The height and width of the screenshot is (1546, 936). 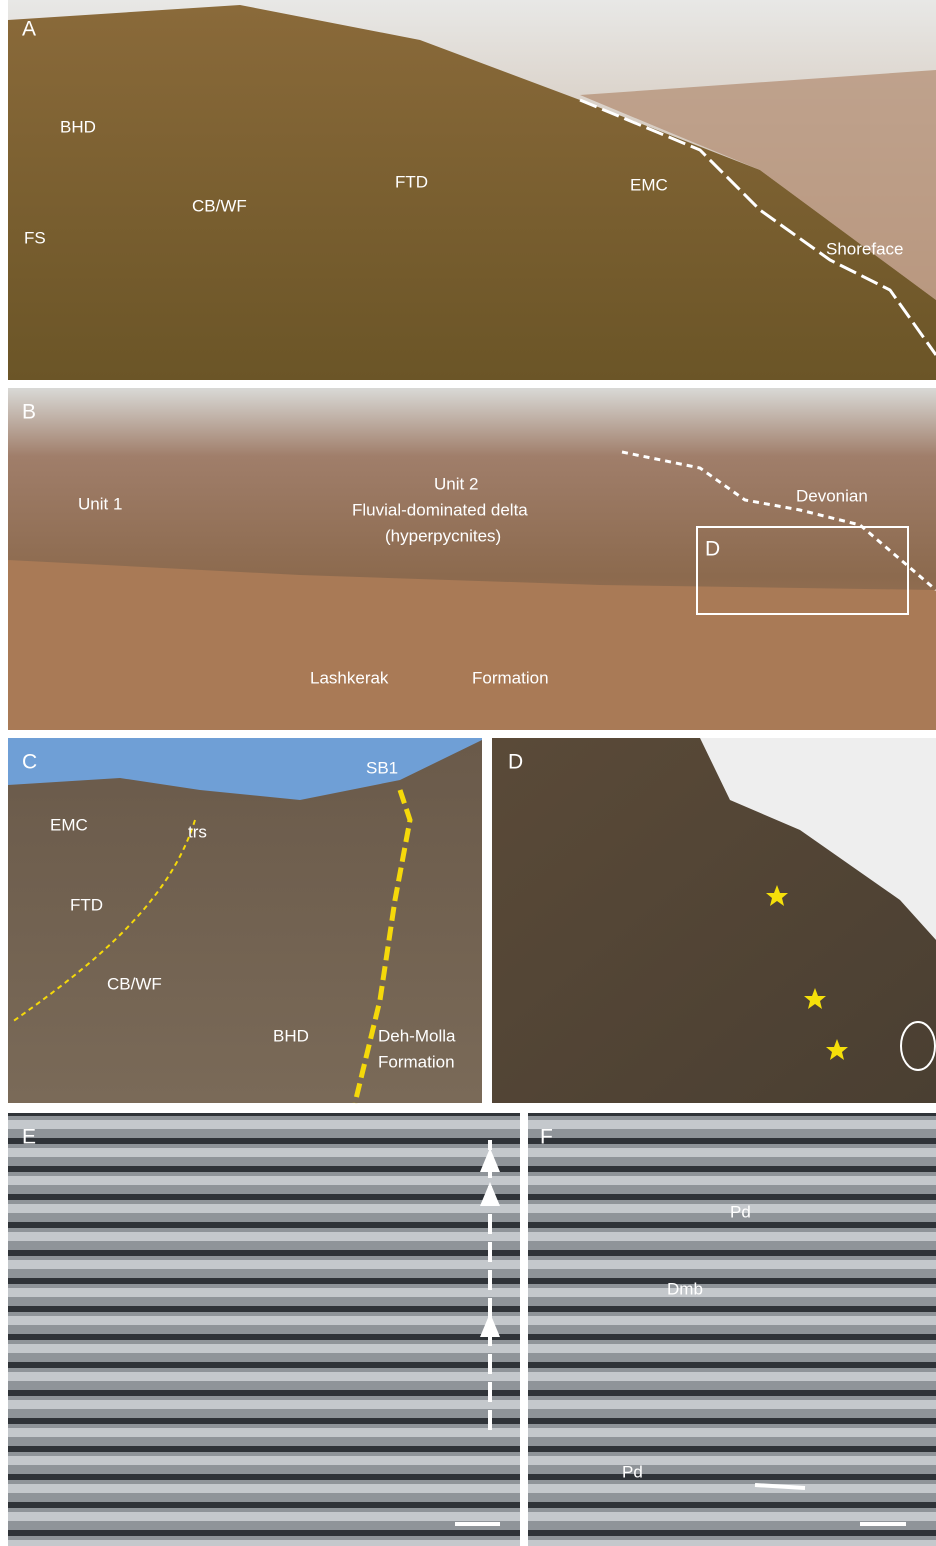 What do you see at coordinates (685, 1288) in the screenshot?
I see `label: Dmb` at bounding box center [685, 1288].